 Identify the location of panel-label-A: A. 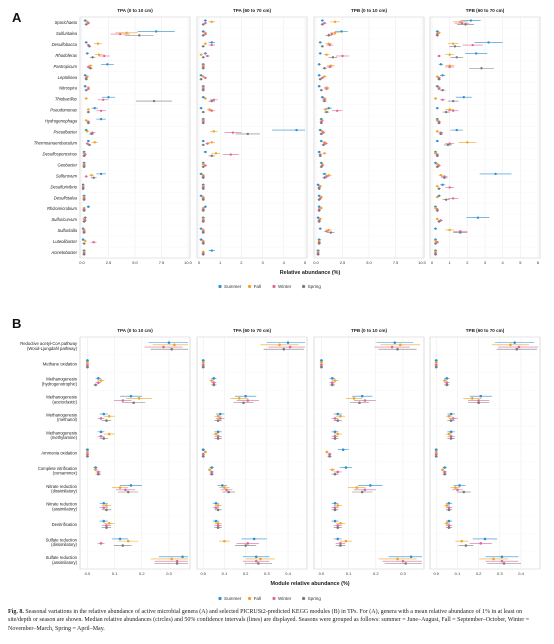
(17, 17).